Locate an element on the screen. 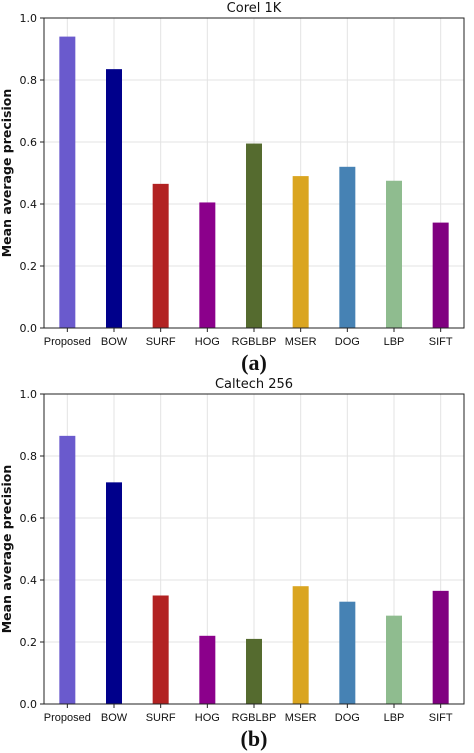 This screenshot has height=753, width=474. panel-label: (a) is located at coordinates (254, 362).